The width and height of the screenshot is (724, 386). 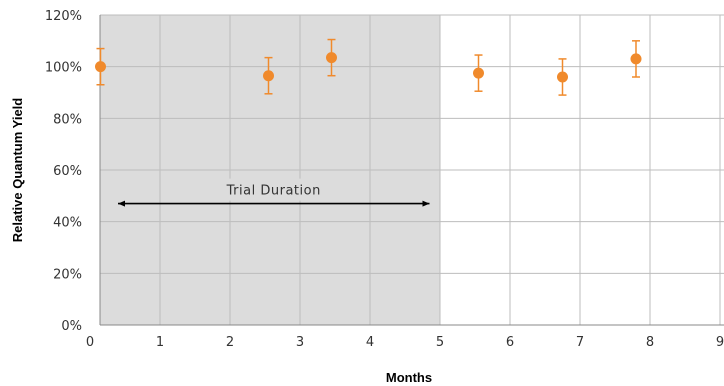 I want to click on trial-duration-label-bg, so click(x=273, y=189).